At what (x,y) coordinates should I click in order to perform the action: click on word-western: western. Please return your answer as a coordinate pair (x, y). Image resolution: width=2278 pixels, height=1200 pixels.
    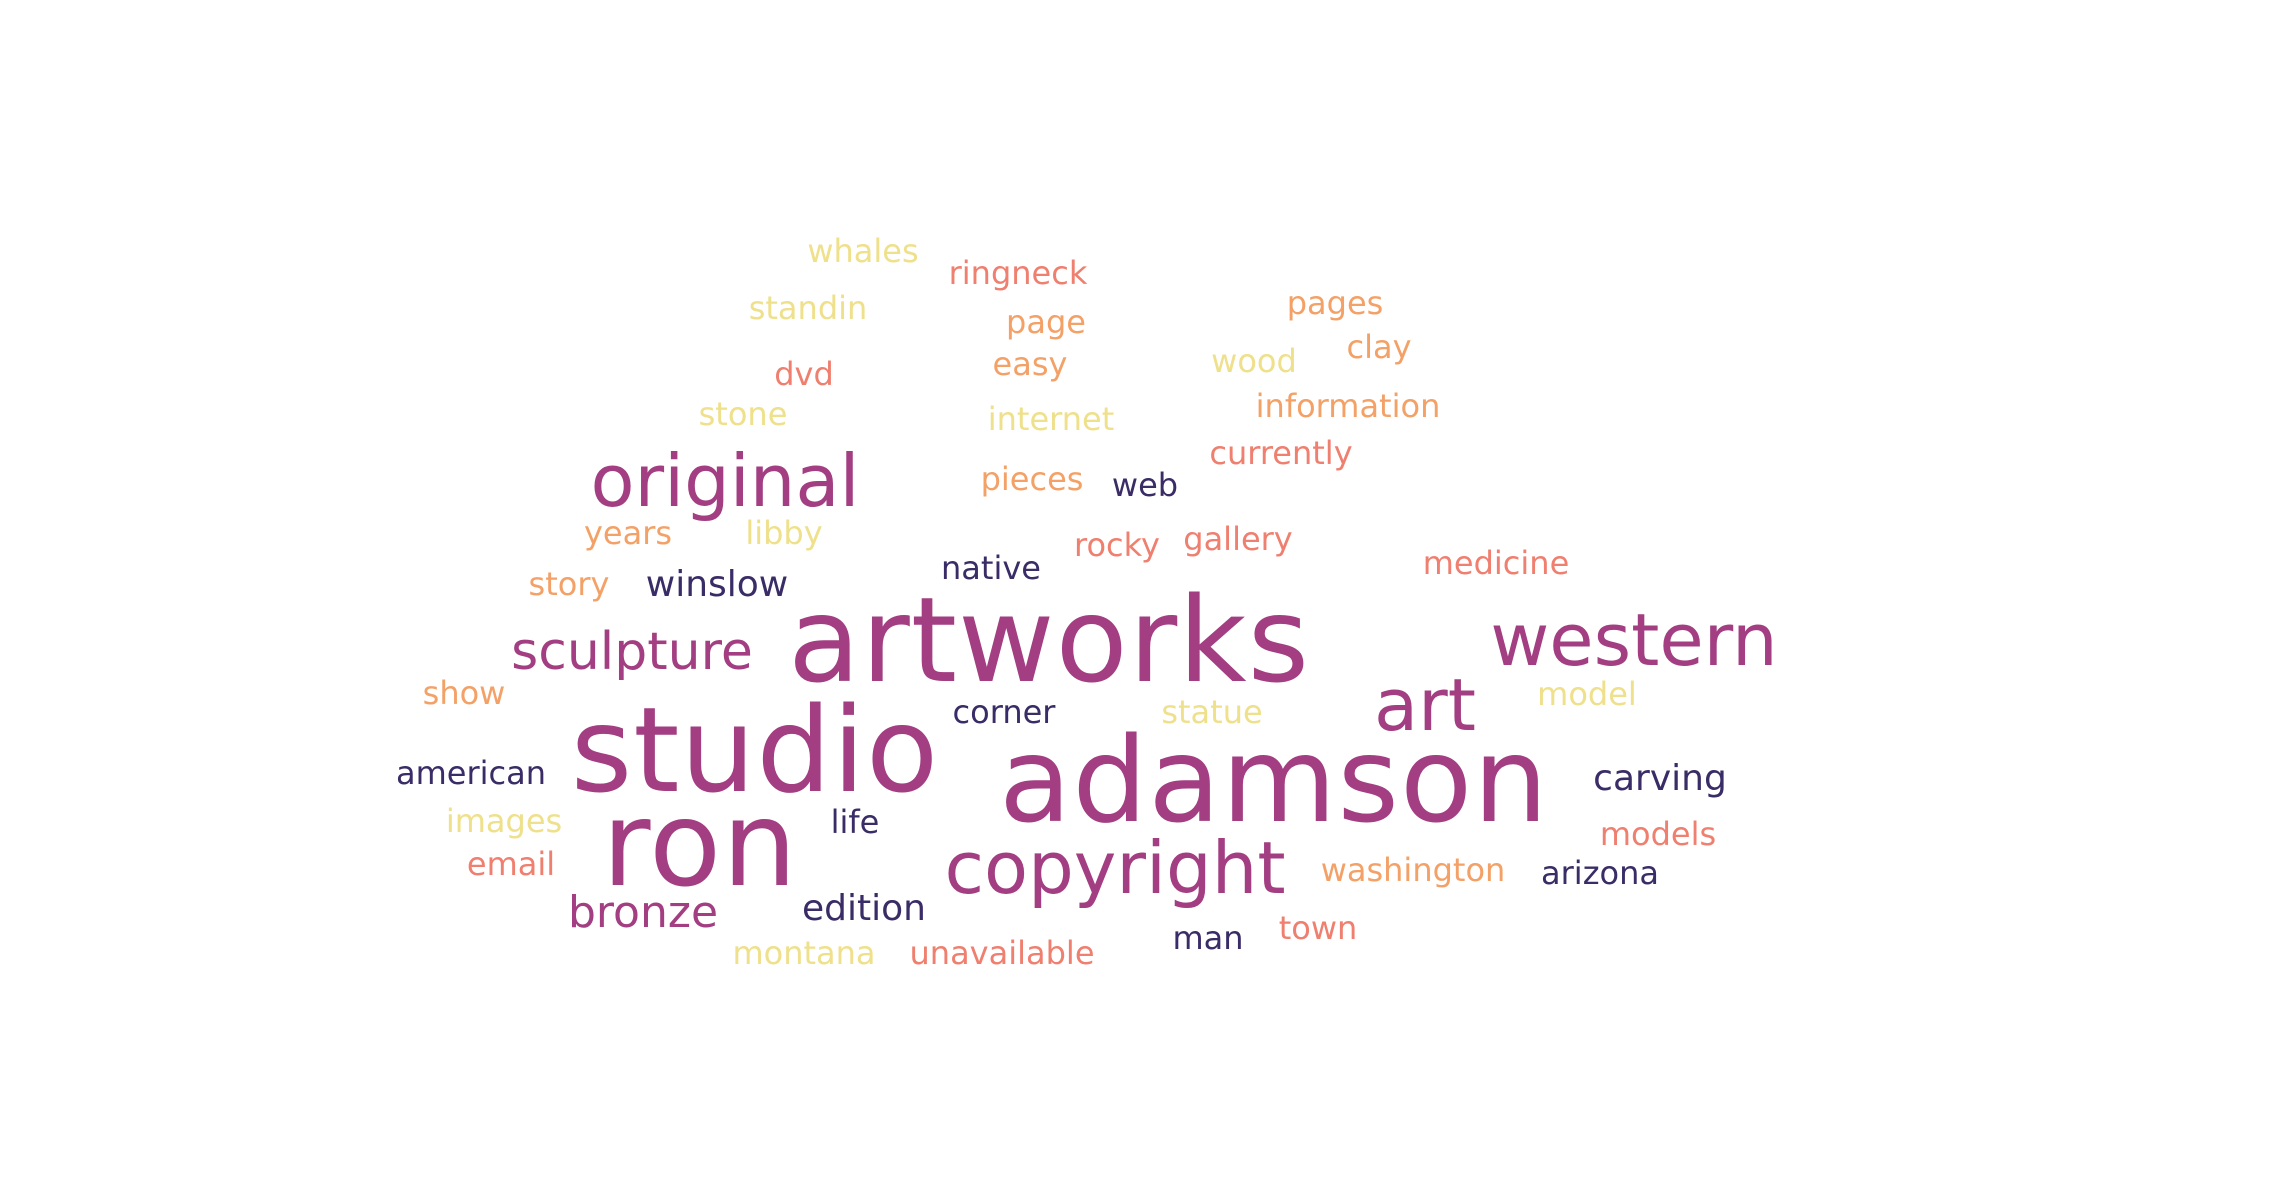
    Looking at the image, I should click on (1634, 640).